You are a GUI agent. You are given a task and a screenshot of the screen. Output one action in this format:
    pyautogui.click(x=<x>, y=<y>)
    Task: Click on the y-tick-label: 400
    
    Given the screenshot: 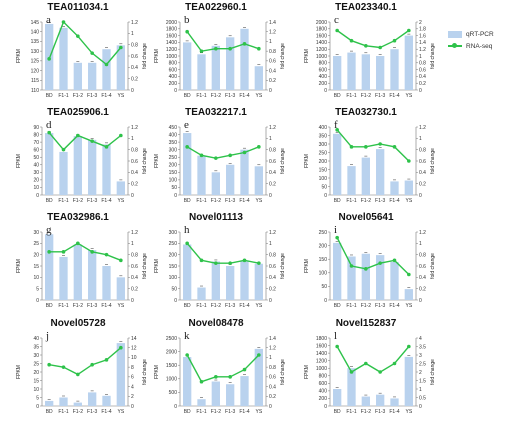 What is the action you would take?
    pyautogui.click(x=323, y=392)
    